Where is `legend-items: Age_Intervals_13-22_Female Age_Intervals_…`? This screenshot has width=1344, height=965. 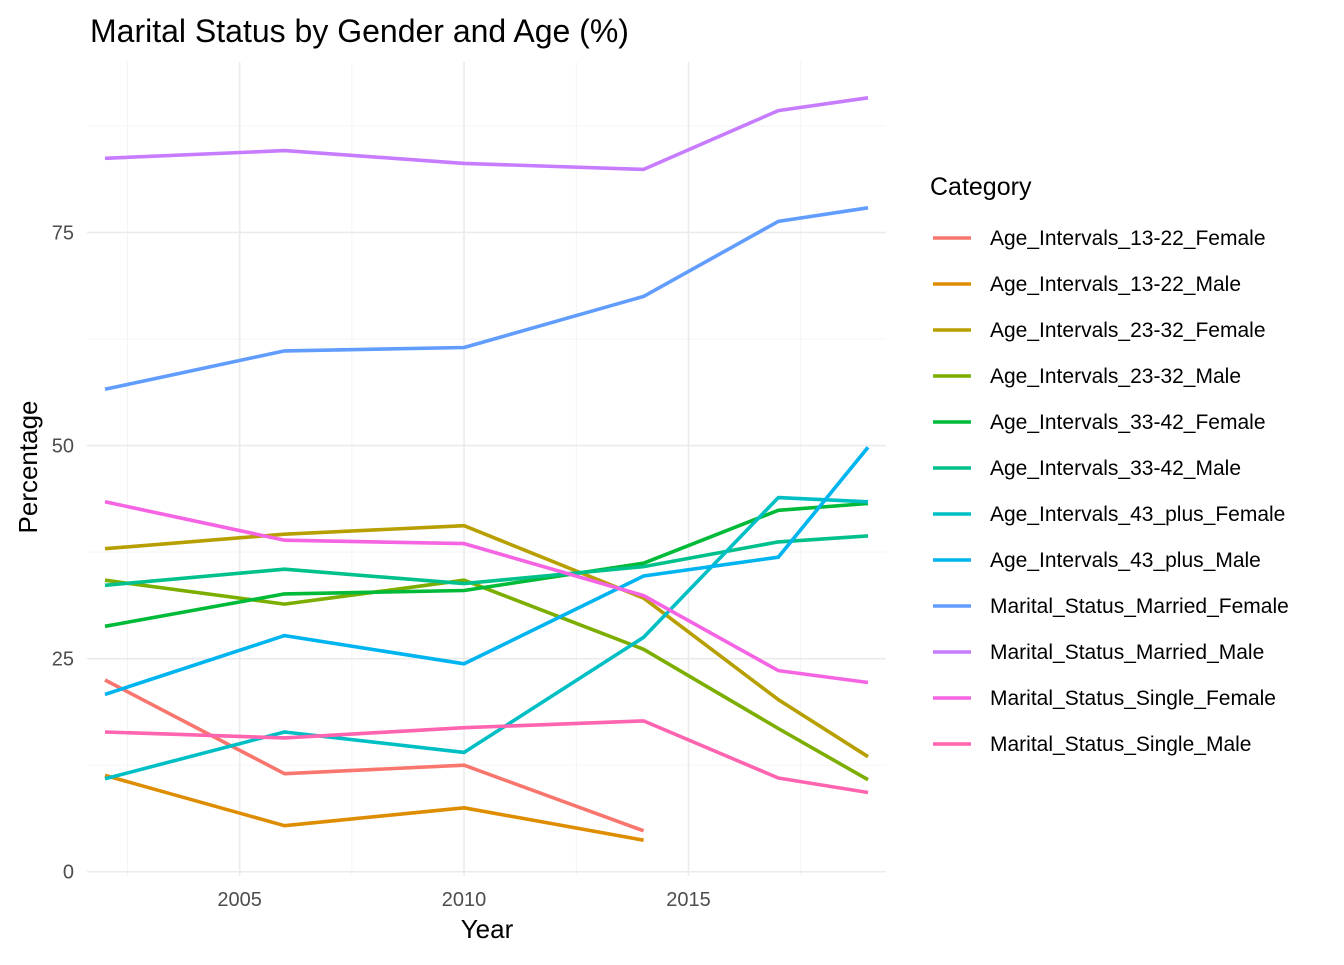
legend-items: Age_Intervals_13-22_Female Age_Intervals_… is located at coordinates (1111, 491).